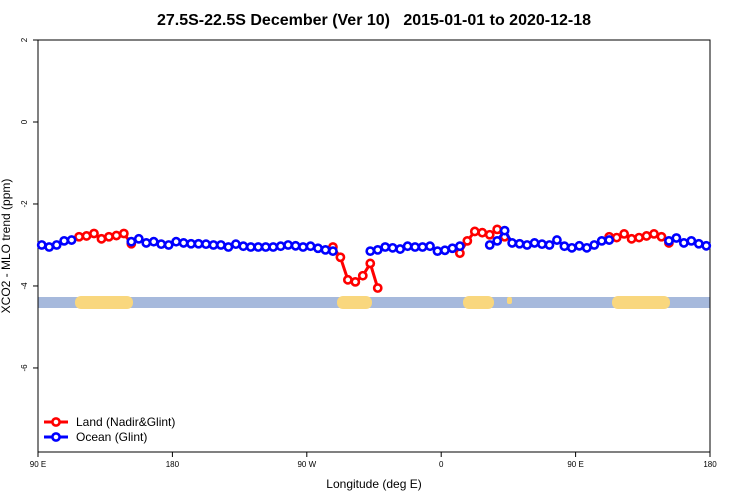 The height and width of the screenshot is (500, 750). What do you see at coordinates (306, 464) in the screenshot?
I see `x-tick-label: 90 W` at bounding box center [306, 464].